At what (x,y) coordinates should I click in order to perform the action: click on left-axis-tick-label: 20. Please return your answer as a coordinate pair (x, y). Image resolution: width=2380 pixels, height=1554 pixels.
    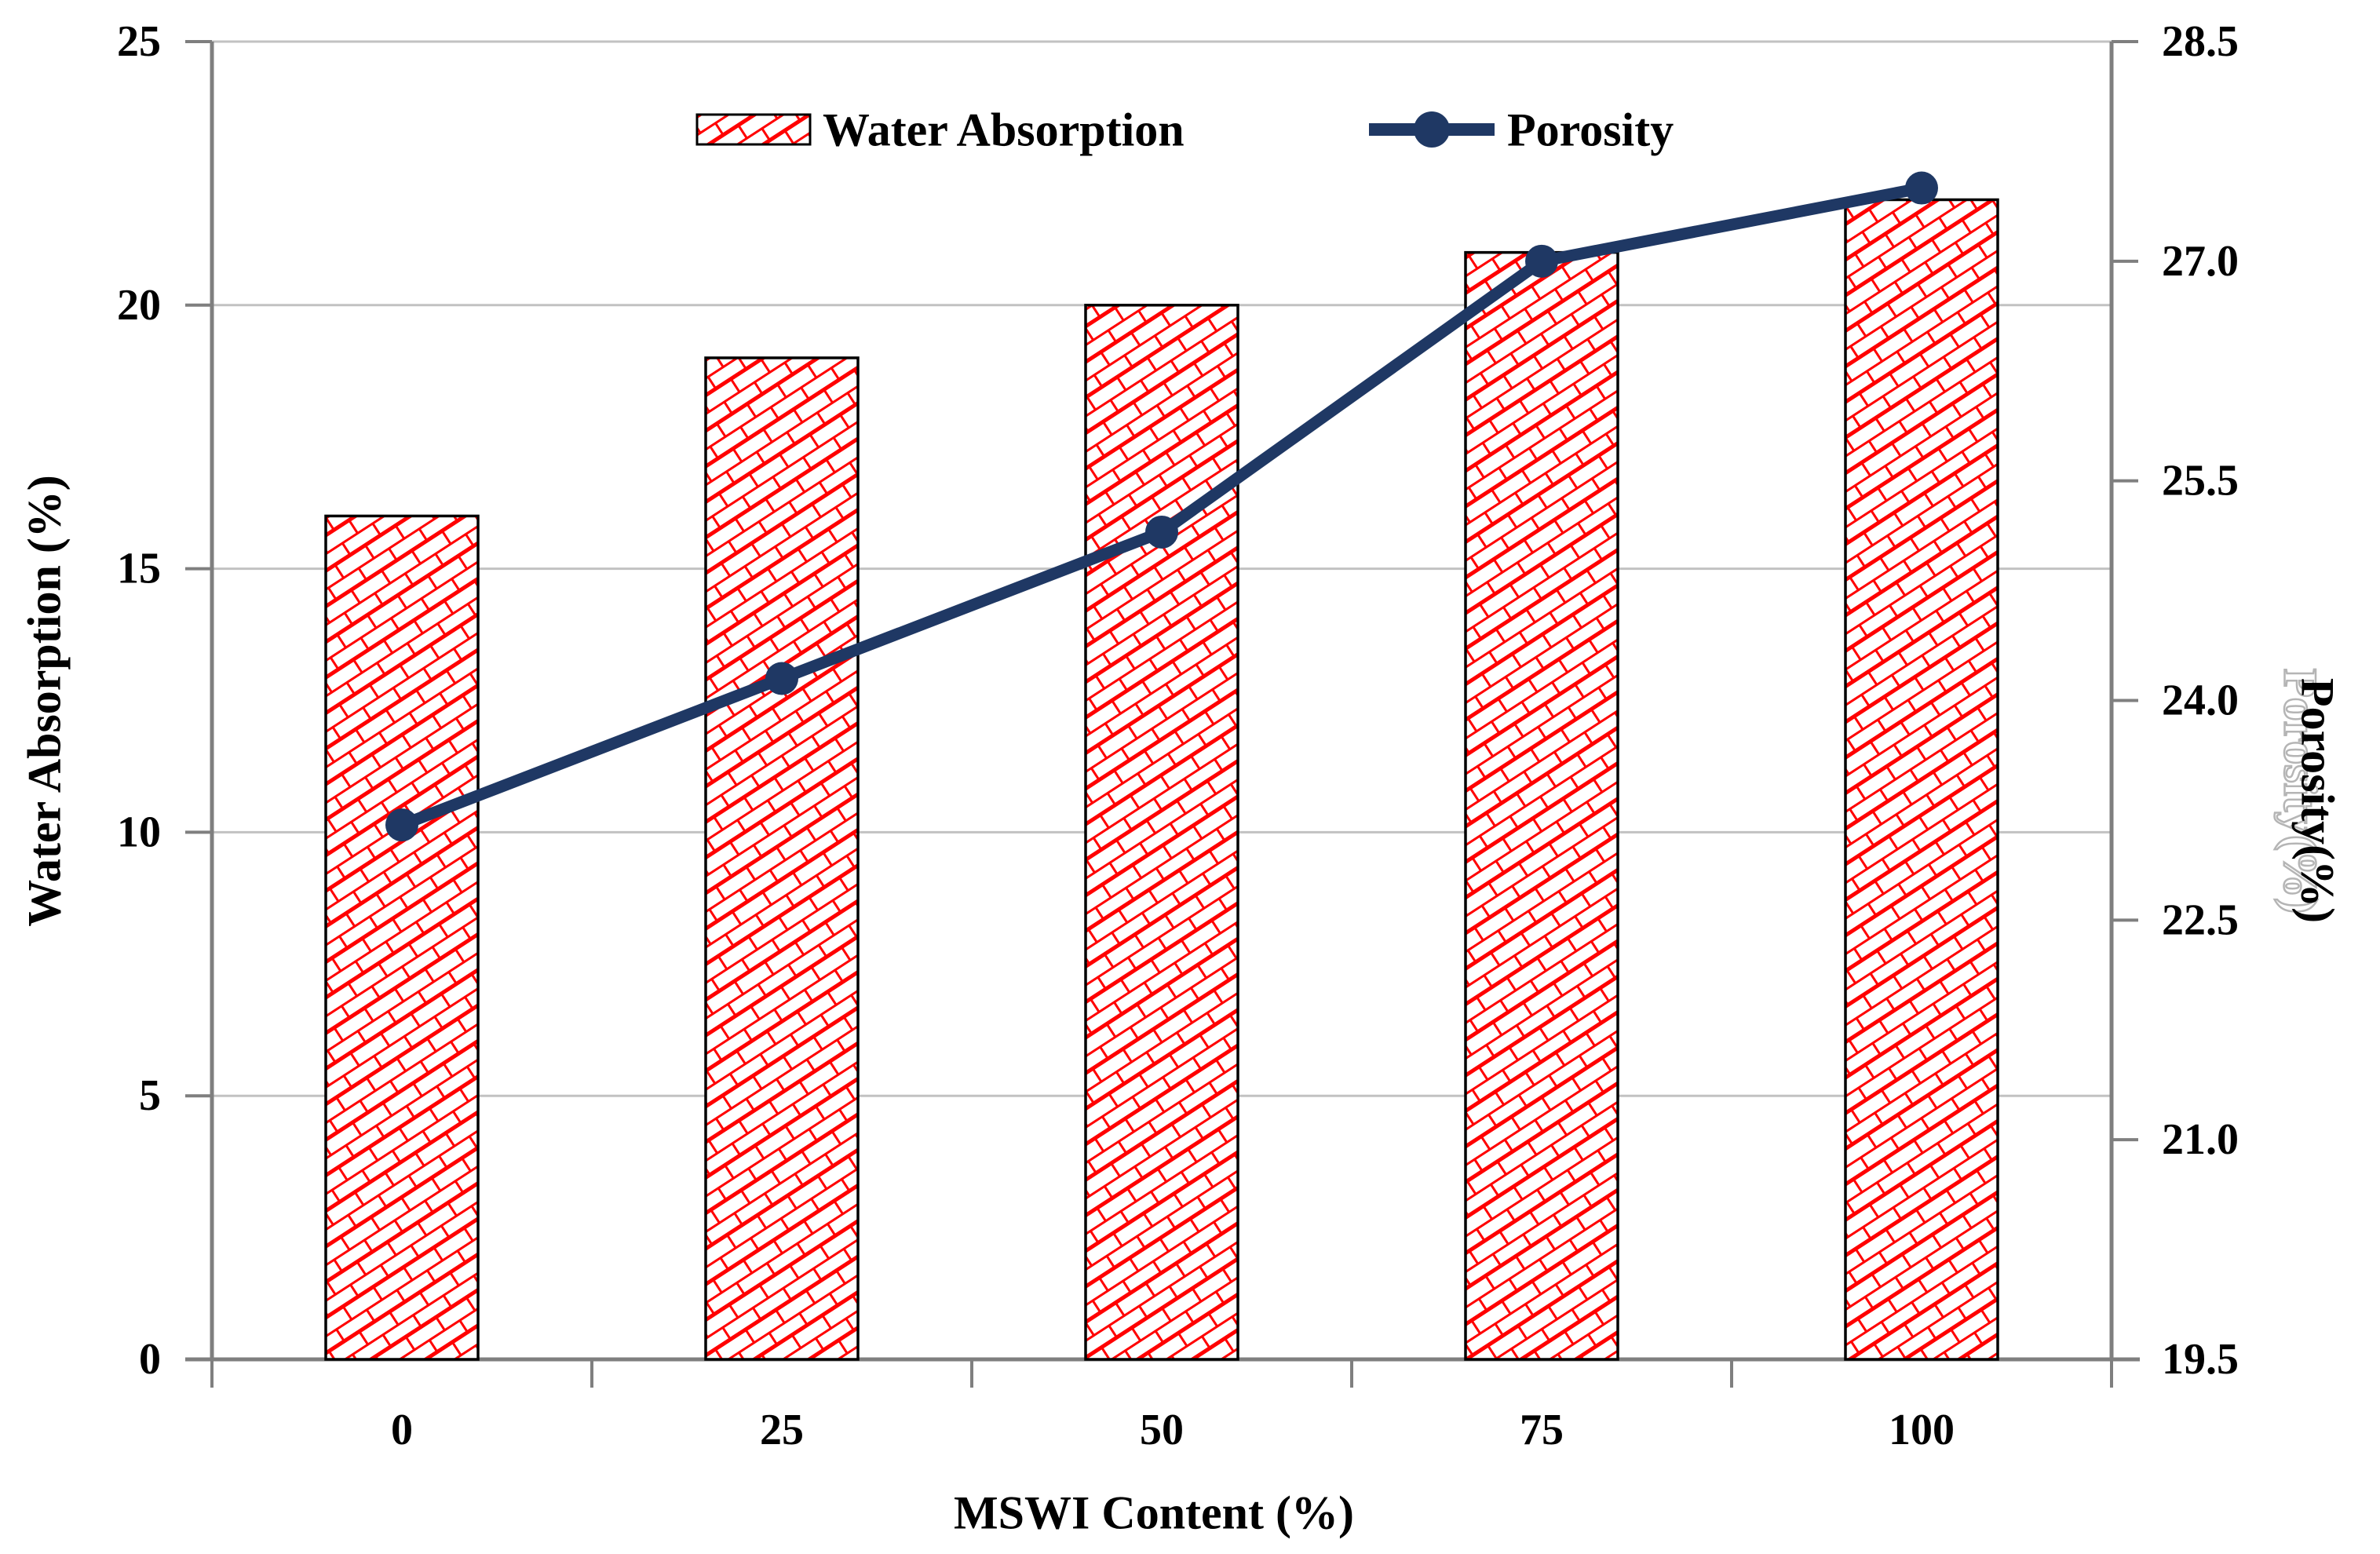
    Looking at the image, I should click on (139, 305).